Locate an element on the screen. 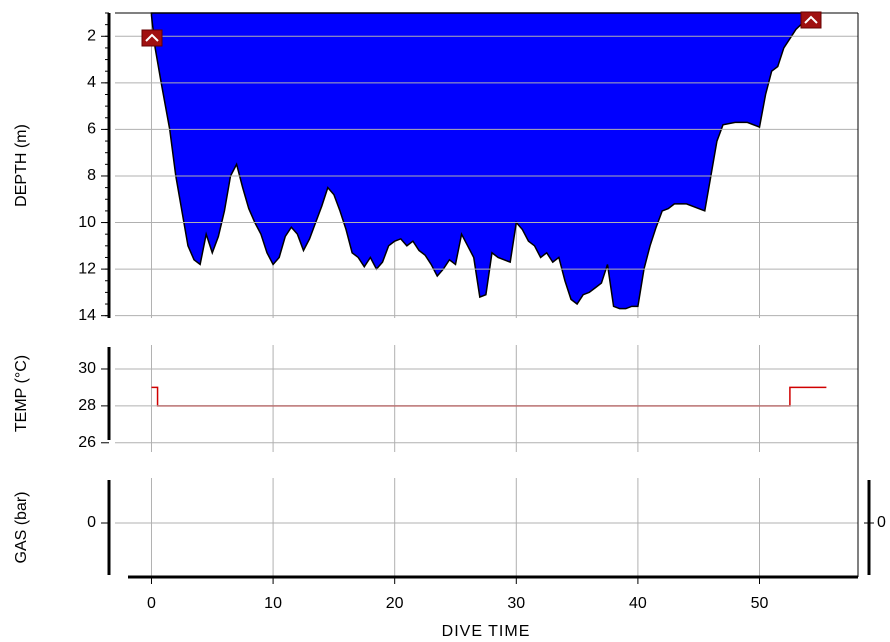 The height and width of the screenshot is (642, 890). end-icon is located at coordinates (811, 20).